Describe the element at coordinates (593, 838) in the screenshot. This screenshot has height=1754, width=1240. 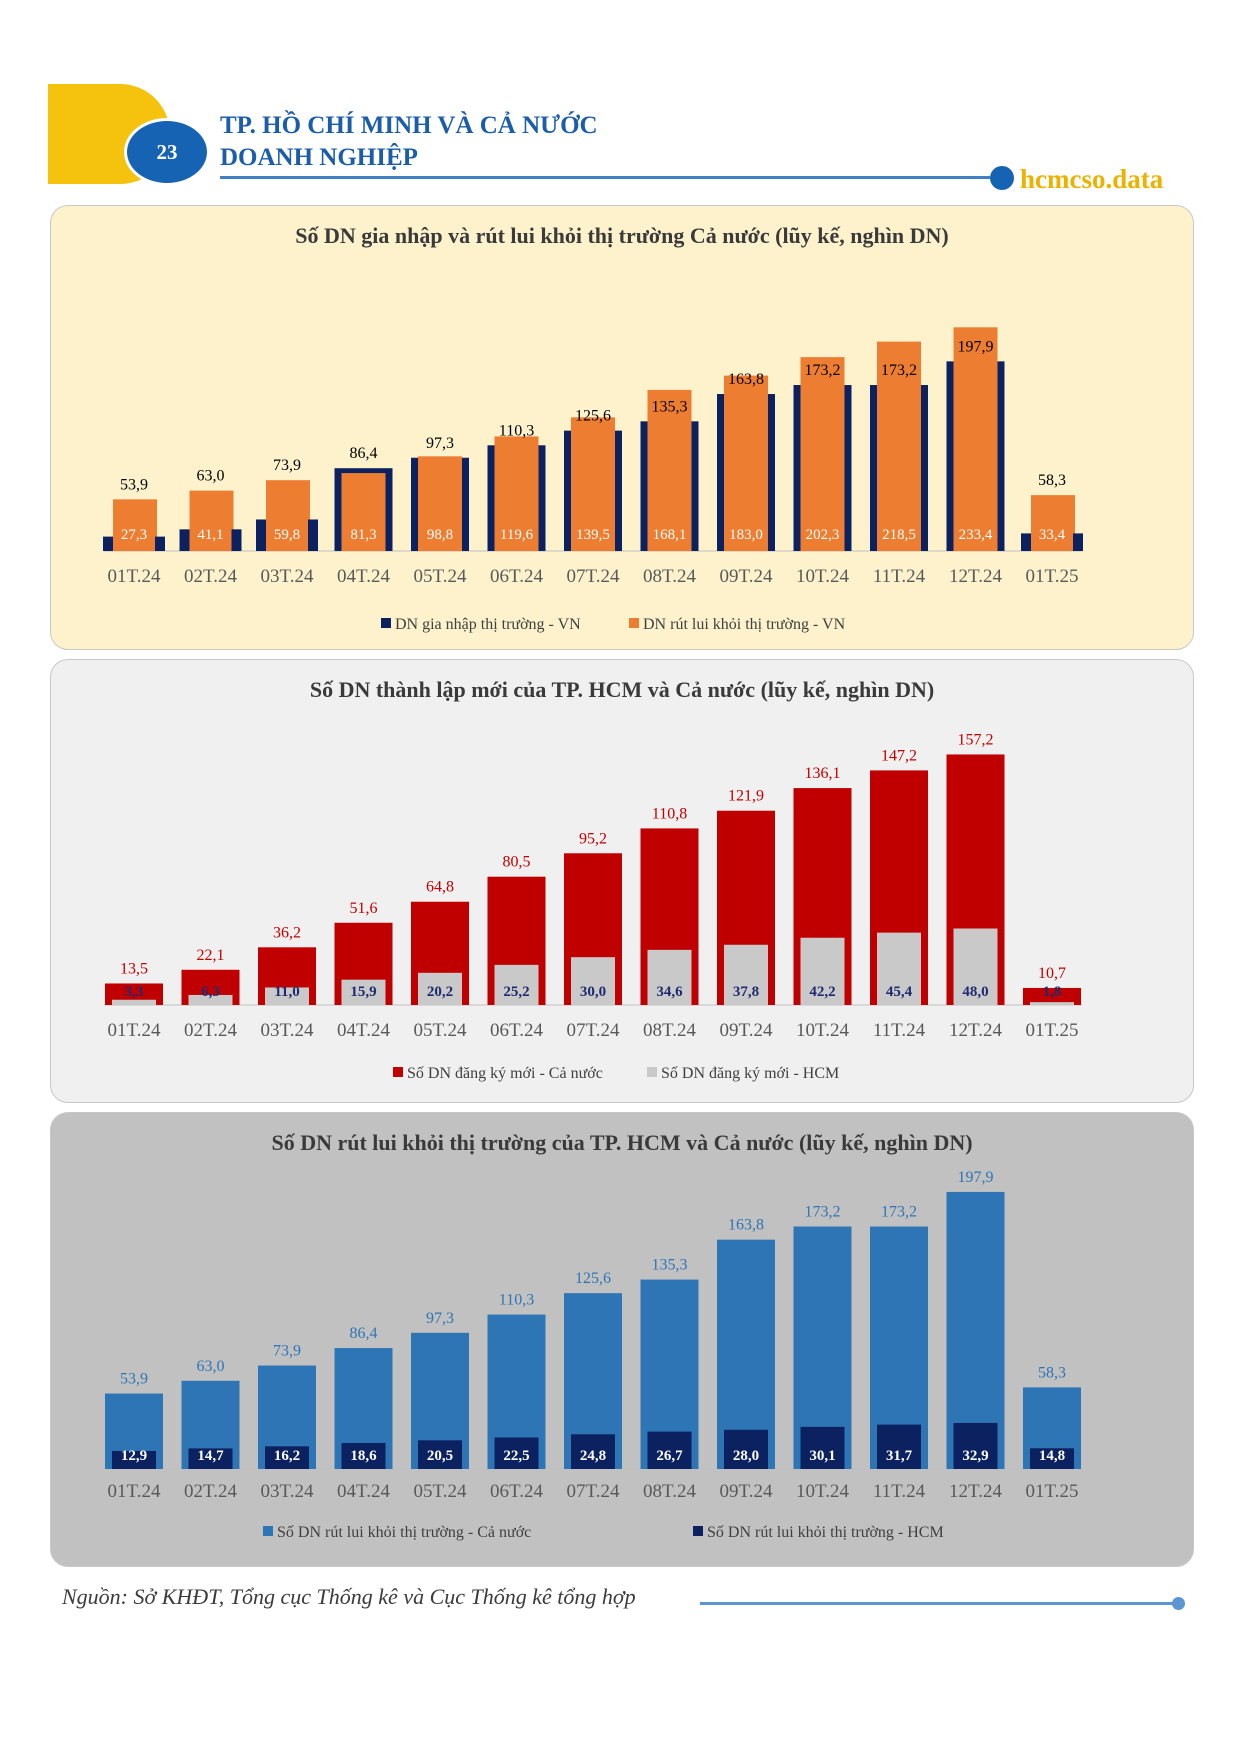
I see `data-label-series-0: 95,2` at that location.